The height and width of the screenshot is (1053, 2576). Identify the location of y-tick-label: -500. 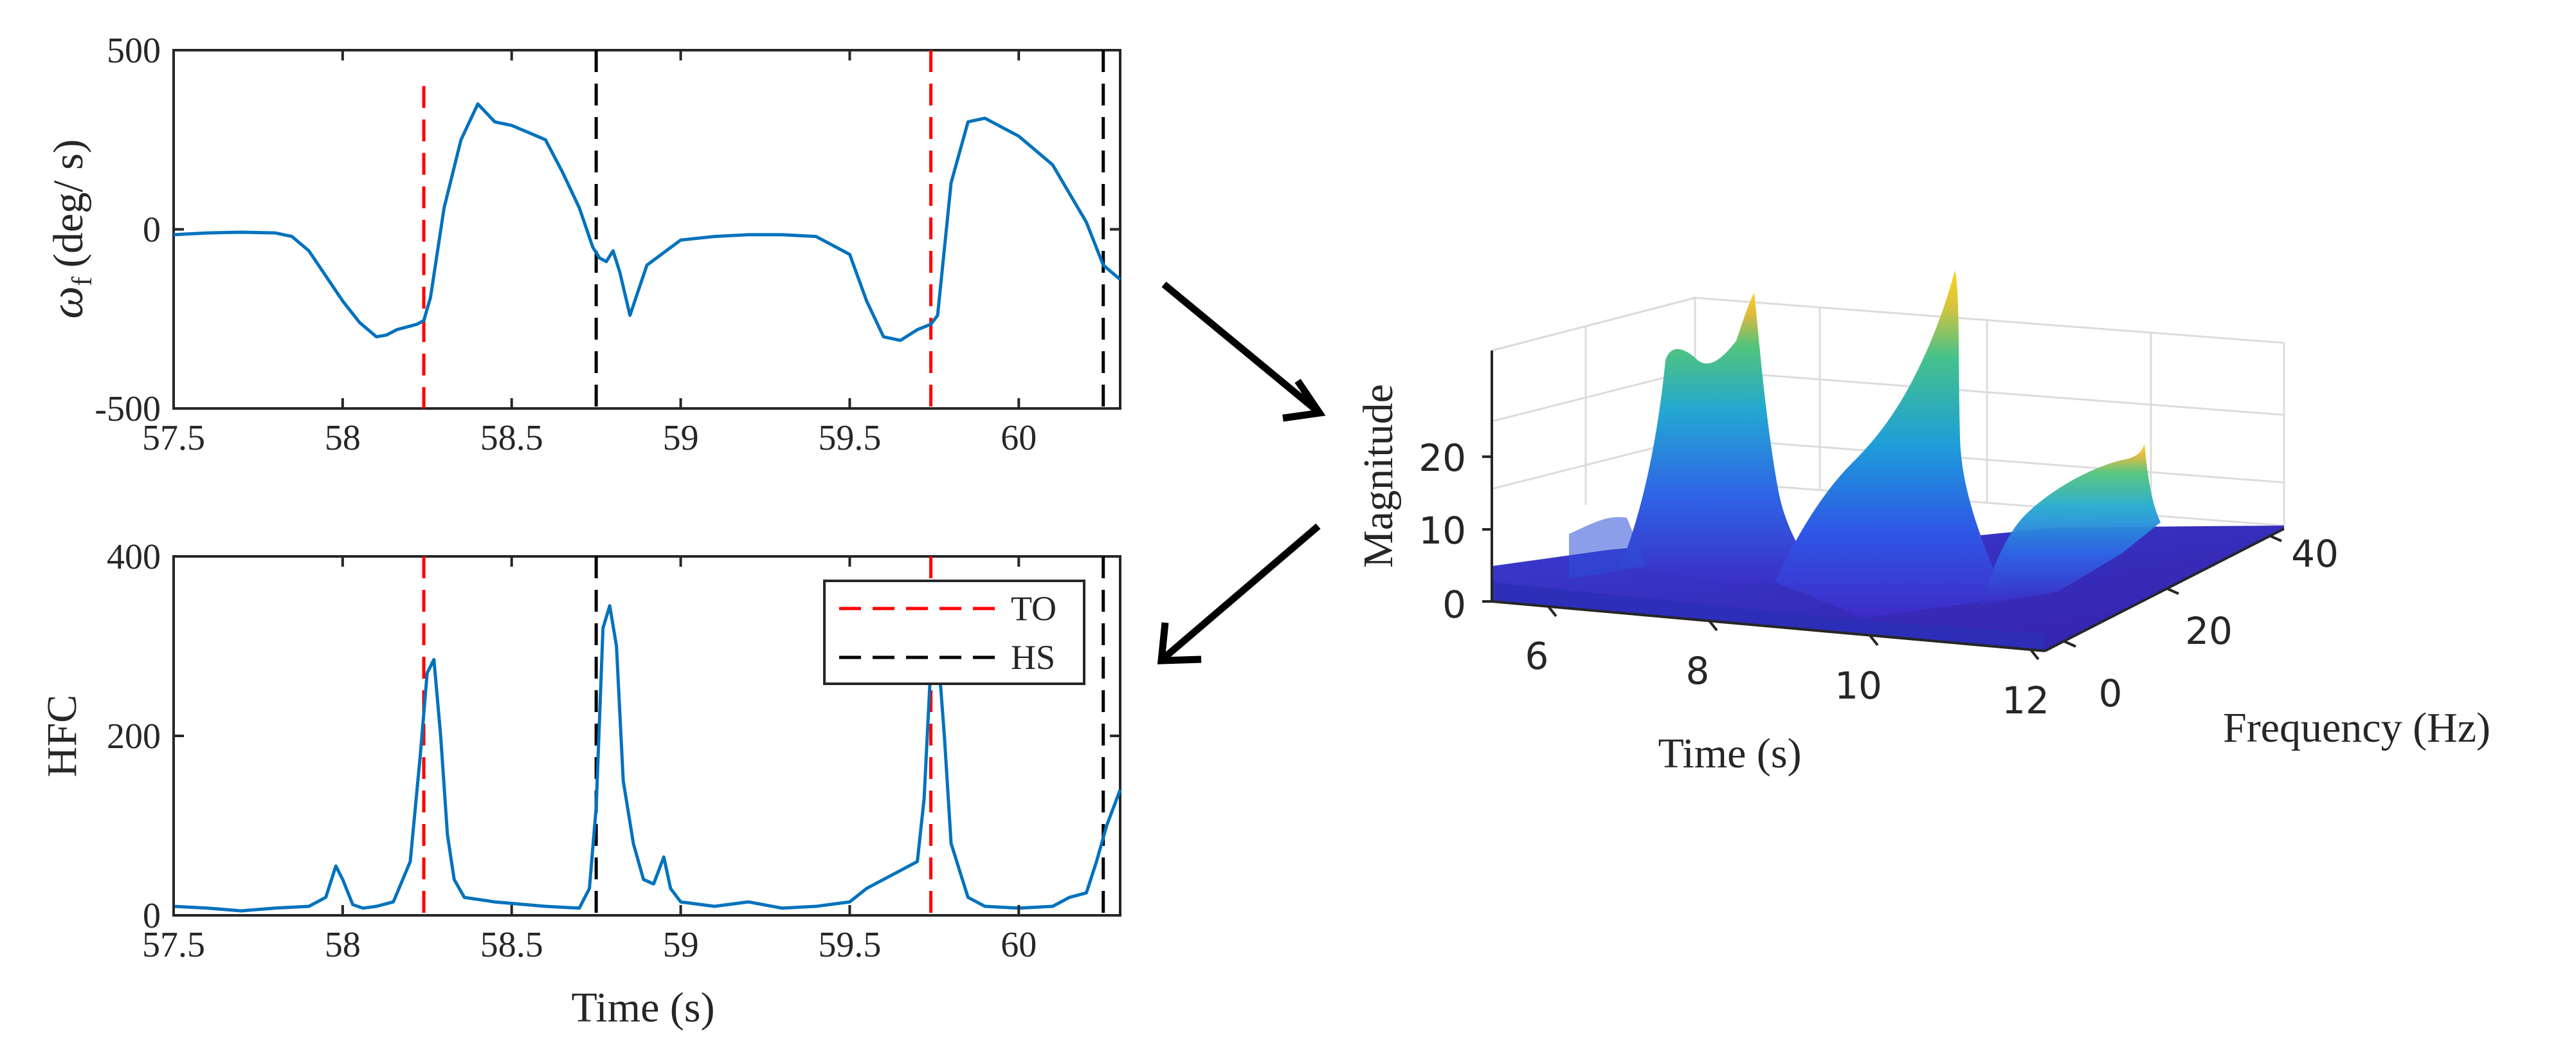
(128, 409).